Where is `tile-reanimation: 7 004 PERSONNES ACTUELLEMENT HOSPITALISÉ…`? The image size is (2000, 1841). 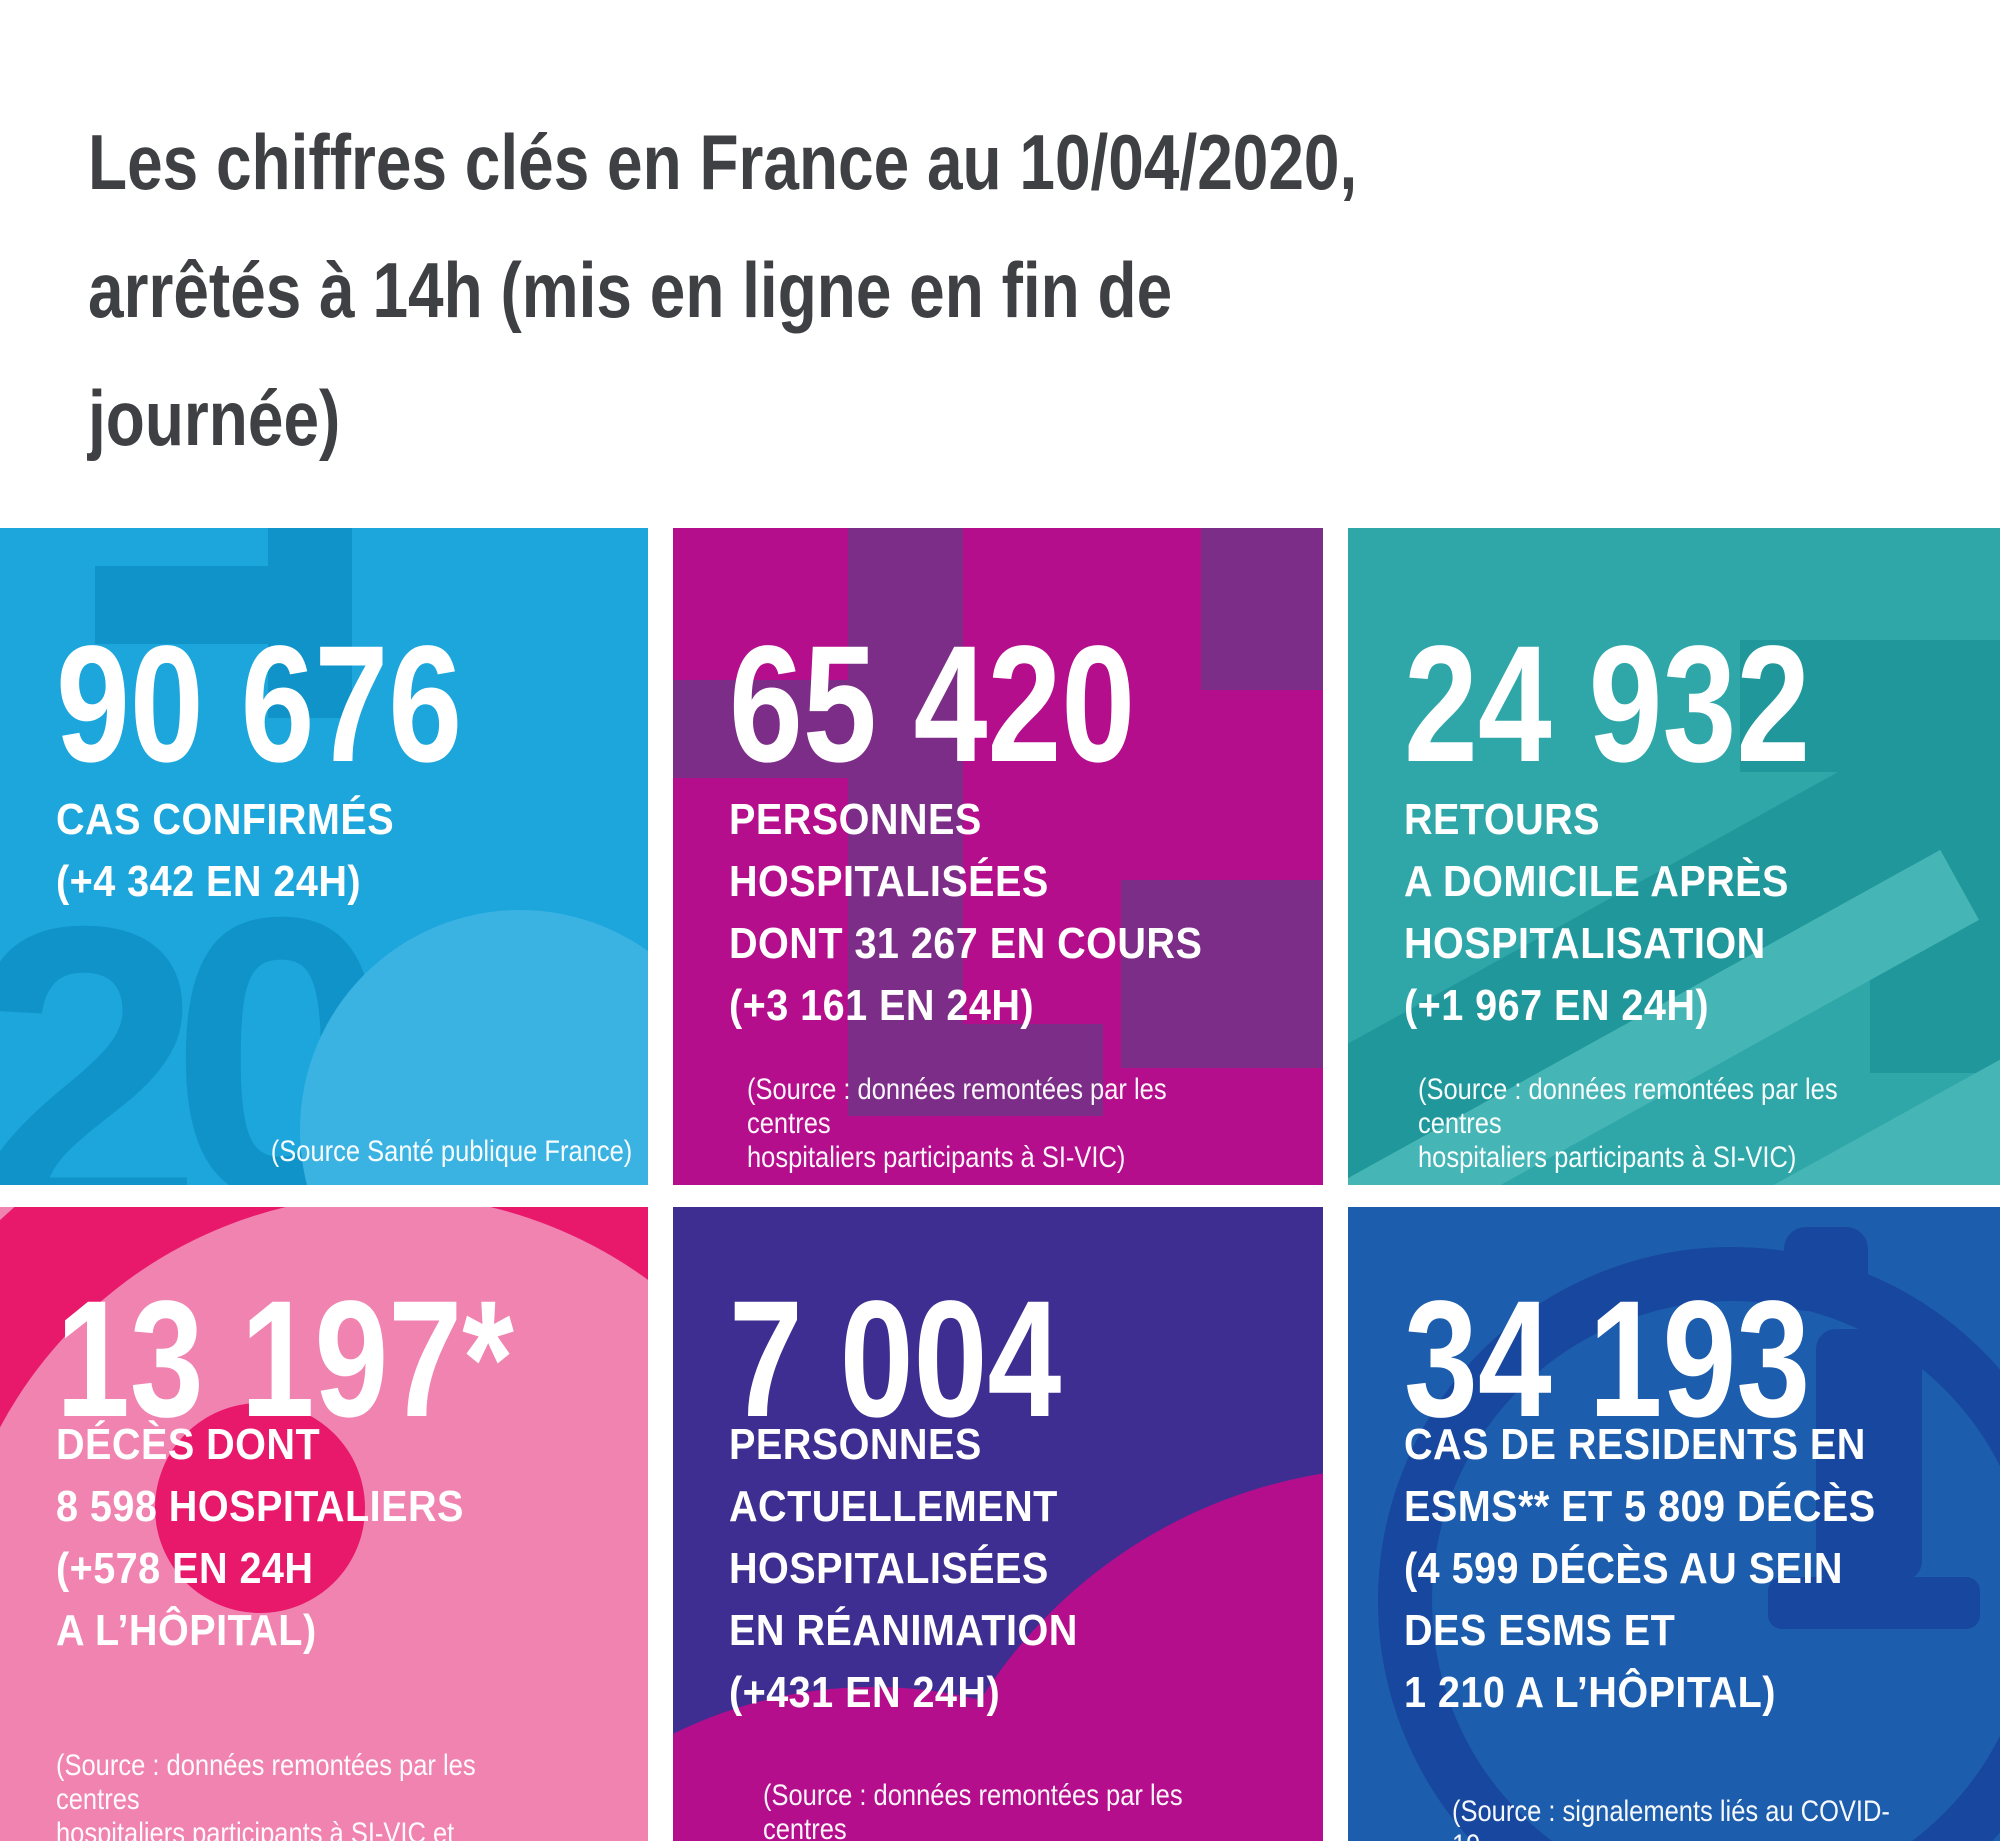
tile-reanimation: 7 004 PERSONNES ACTUELLEMENT HOSPITALISÉ… is located at coordinates (998, 1524).